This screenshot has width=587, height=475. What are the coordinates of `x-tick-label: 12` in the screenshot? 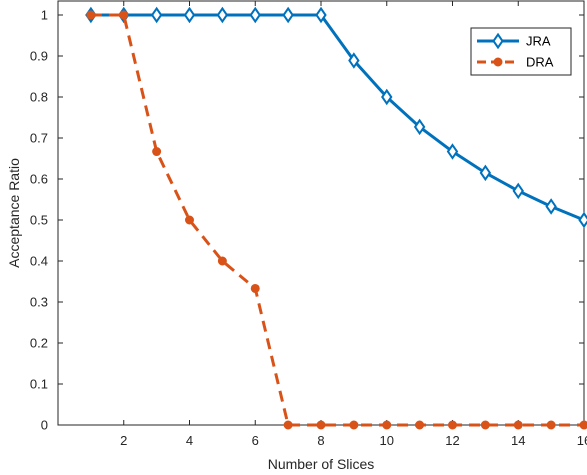 It's located at (452, 440).